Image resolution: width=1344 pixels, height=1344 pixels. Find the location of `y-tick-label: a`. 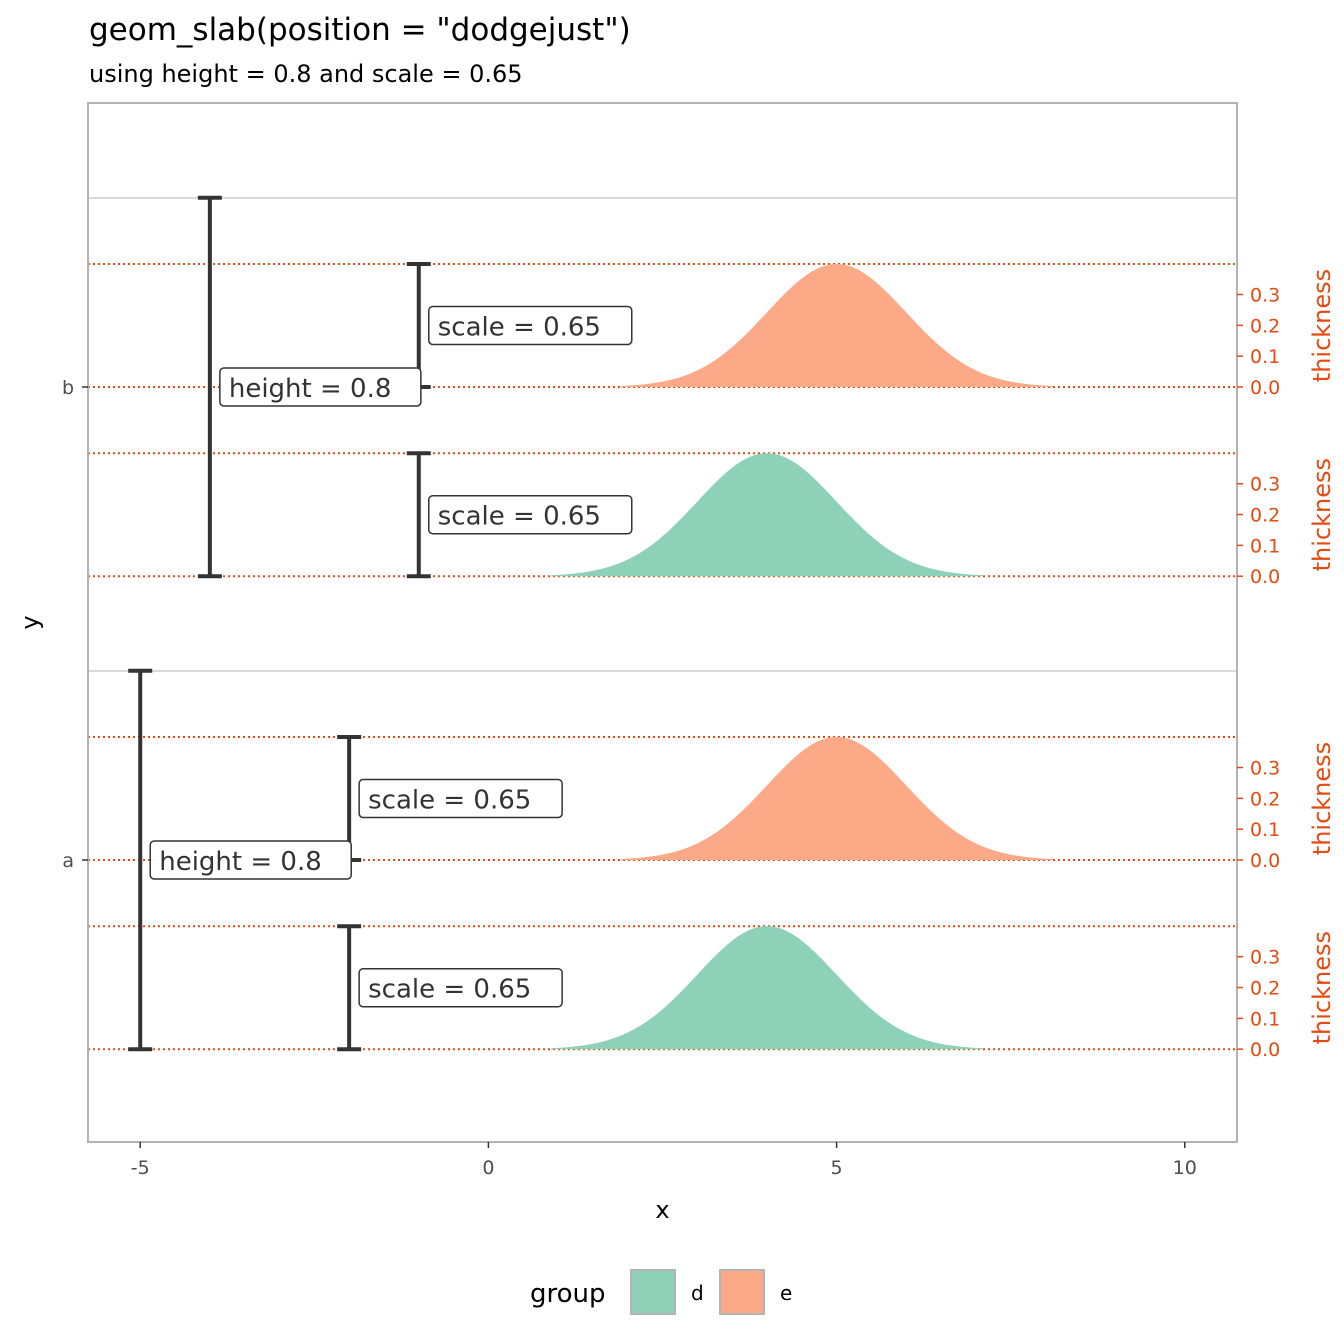

y-tick-label: a is located at coordinates (68, 861).